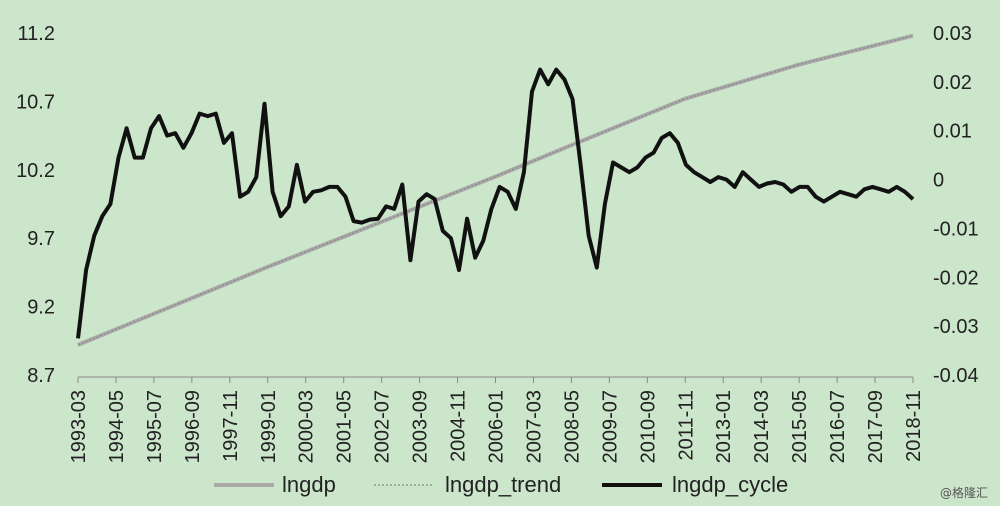 The width and height of the screenshot is (1000, 506). What do you see at coordinates (35, 171) in the screenshot?
I see `left-tick-label: 10.2` at bounding box center [35, 171].